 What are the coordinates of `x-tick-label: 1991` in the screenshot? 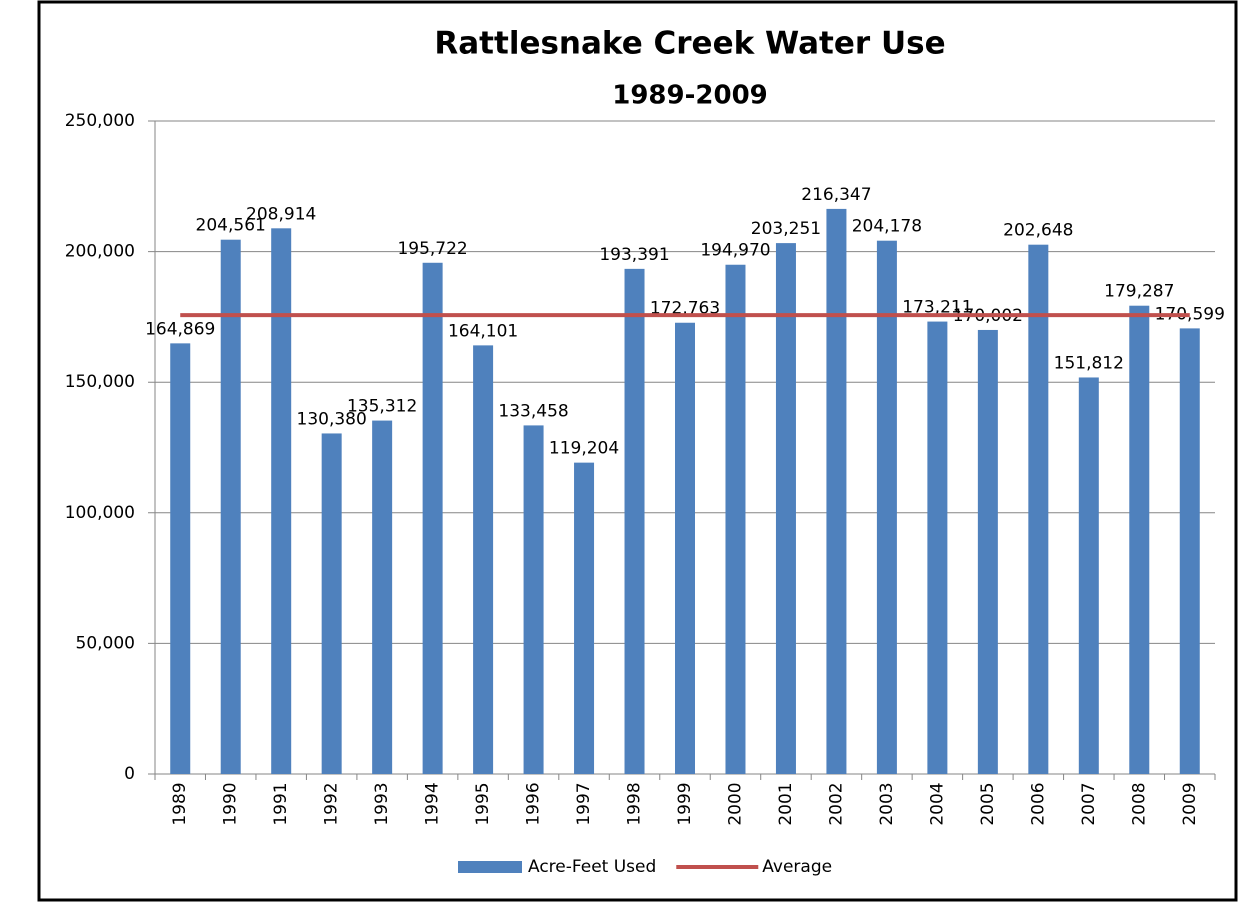 It's located at (281, 803).